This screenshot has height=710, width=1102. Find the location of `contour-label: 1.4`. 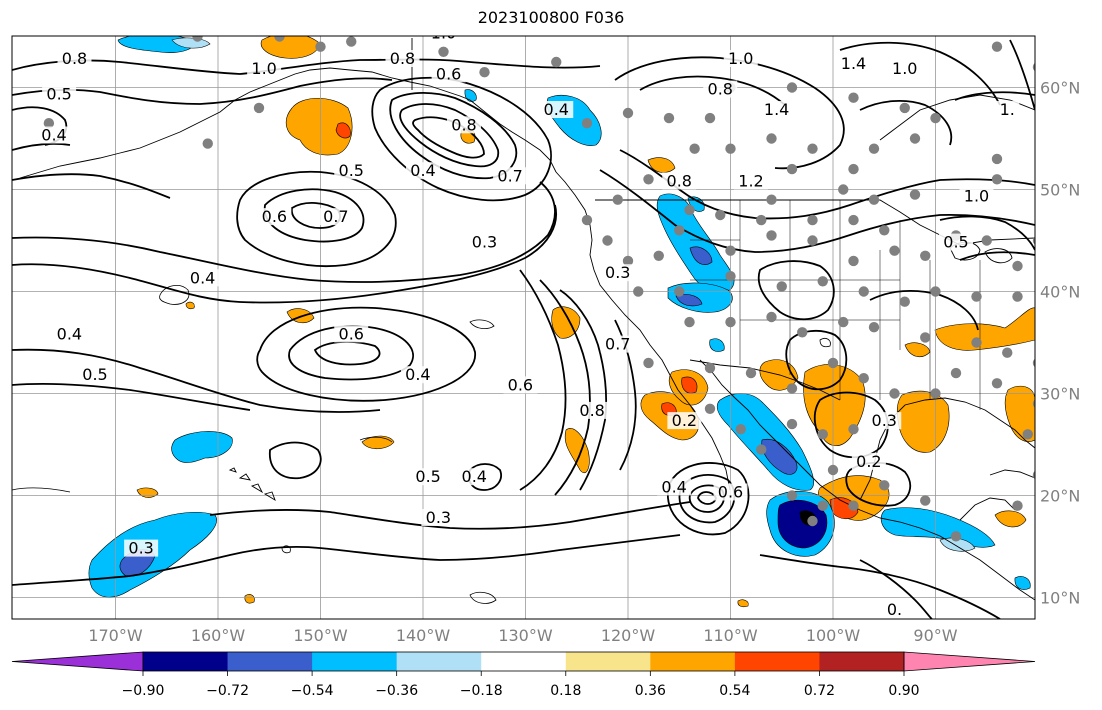

contour-label: 1.4 is located at coordinates (776, 109).